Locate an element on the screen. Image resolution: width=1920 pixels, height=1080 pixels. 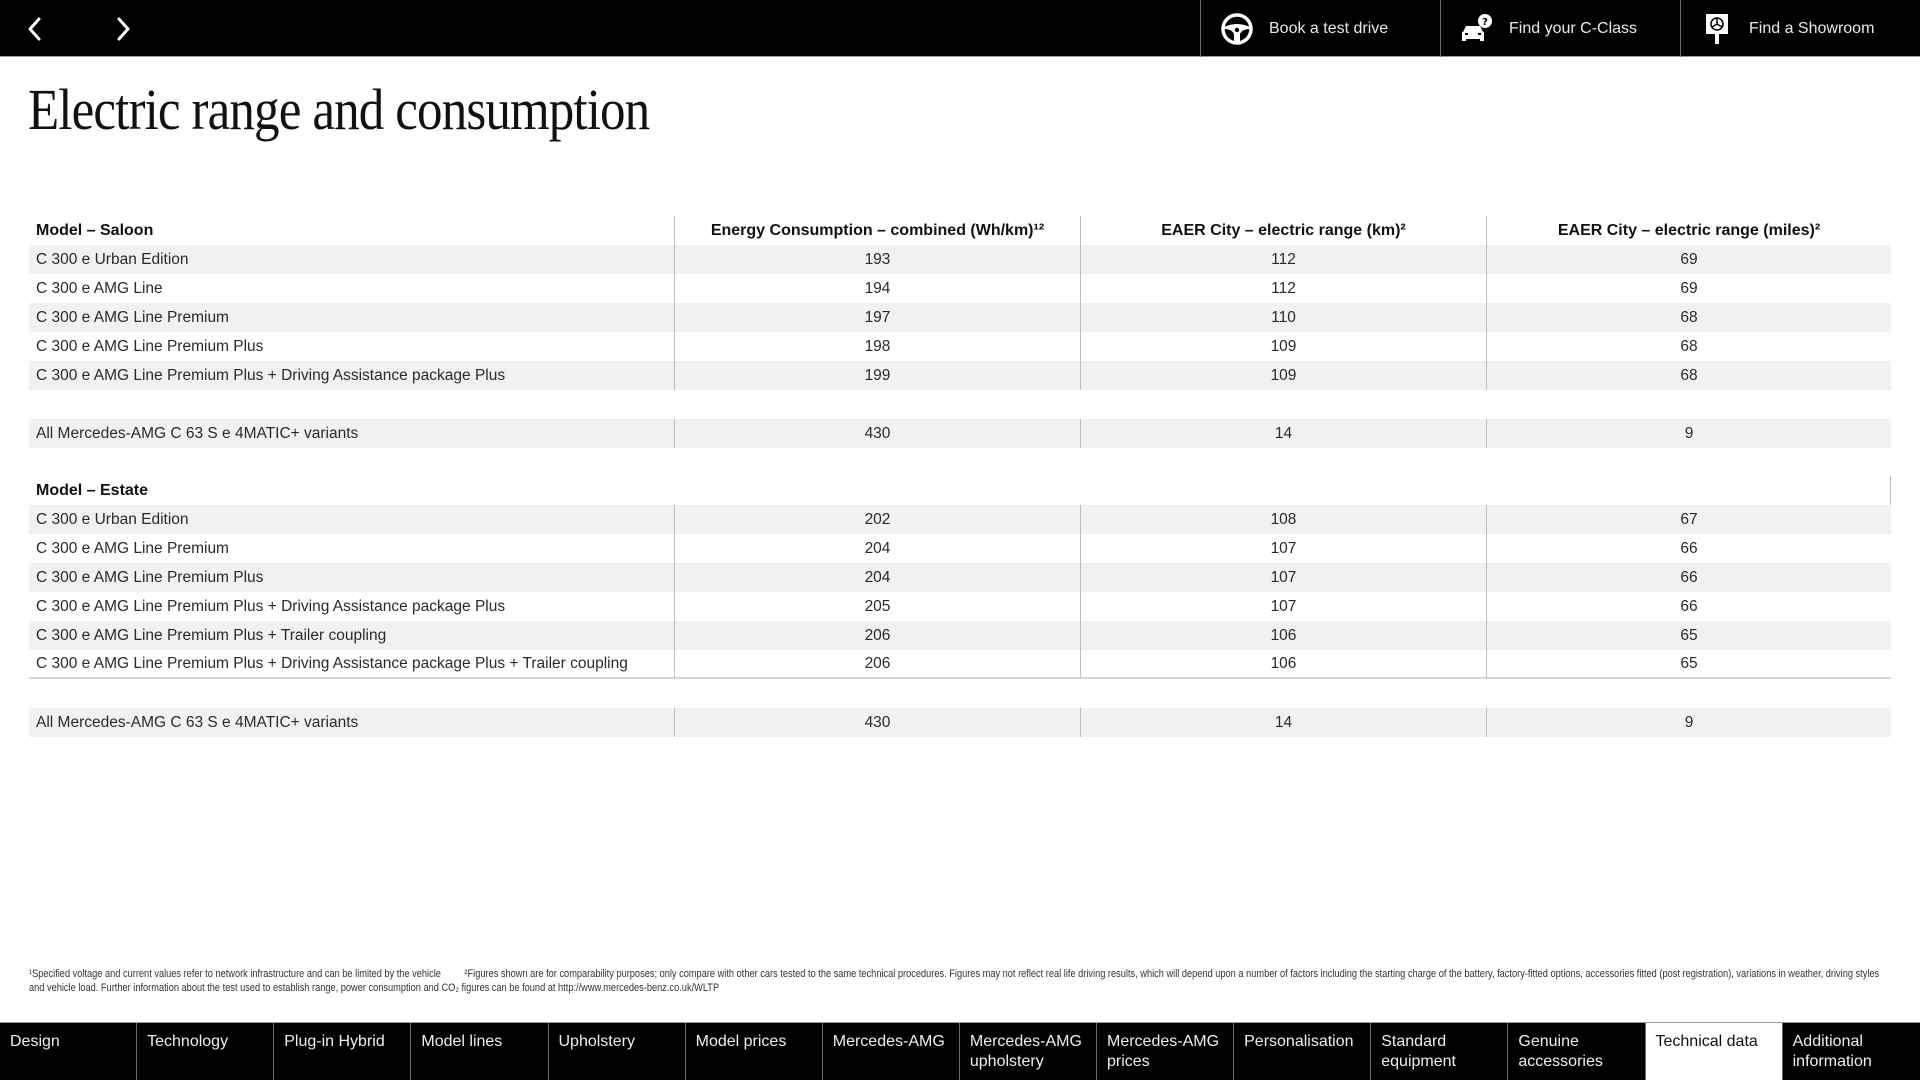
previous-page-button is located at coordinates (35, 29).